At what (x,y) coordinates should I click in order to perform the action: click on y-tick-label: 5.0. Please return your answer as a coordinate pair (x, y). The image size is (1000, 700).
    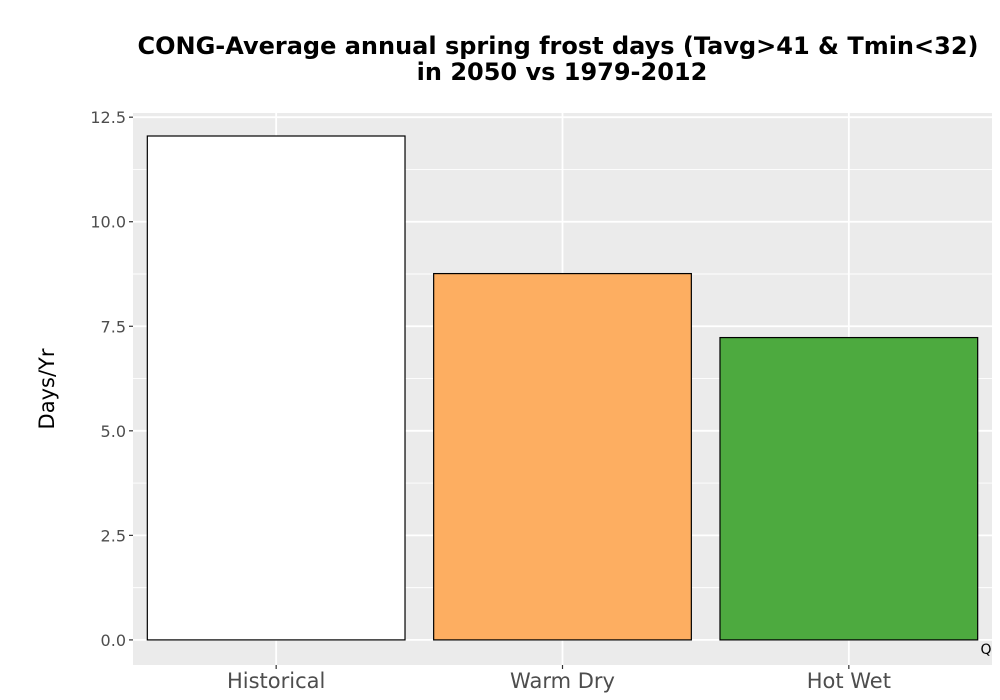
    Looking at the image, I should click on (113, 431).